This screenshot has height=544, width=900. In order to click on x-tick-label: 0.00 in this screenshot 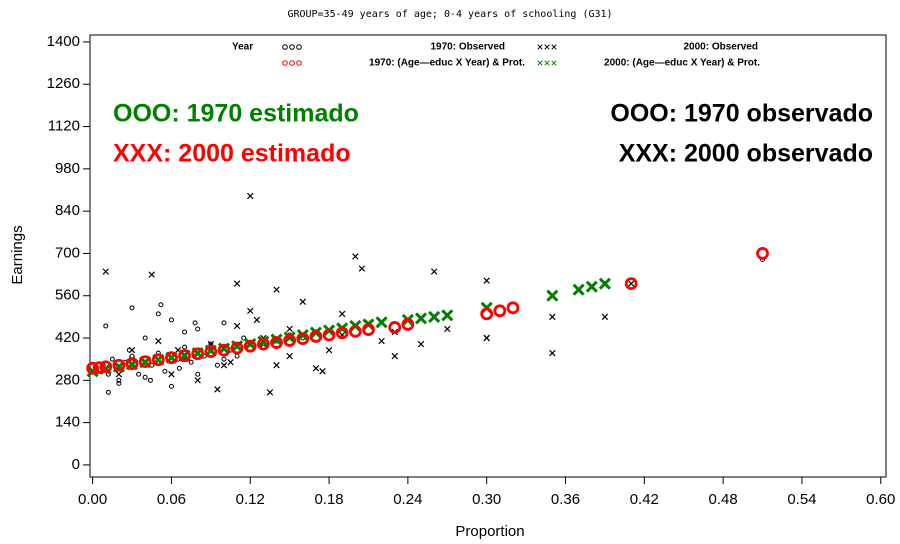, I will do `click(92, 499)`.